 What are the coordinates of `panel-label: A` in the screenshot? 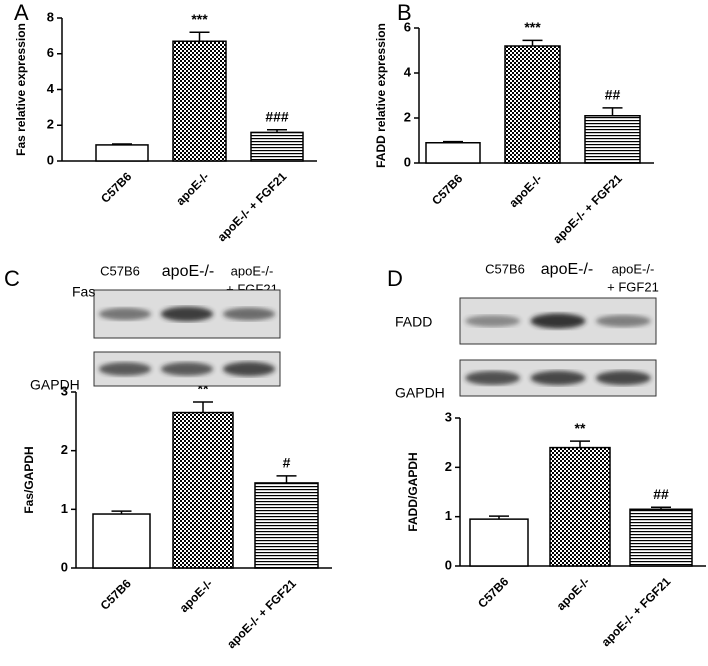 It's located at (21, 12).